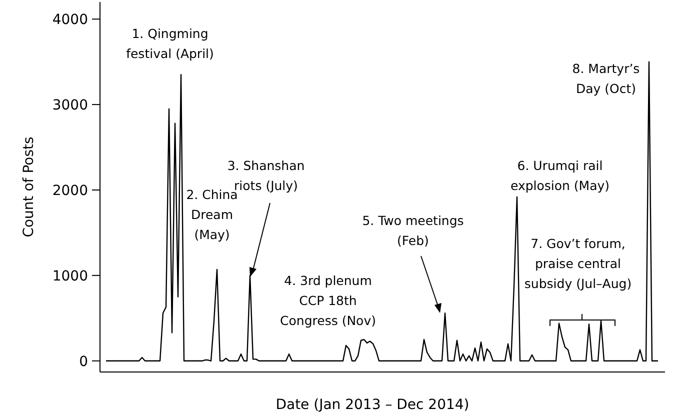 The width and height of the screenshot is (685, 419). What do you see at coordinates (560, 175) in the screenshot?
I see `annotation: 6. Urumqi rail explosion (May)` at bounding box center [560, 175].